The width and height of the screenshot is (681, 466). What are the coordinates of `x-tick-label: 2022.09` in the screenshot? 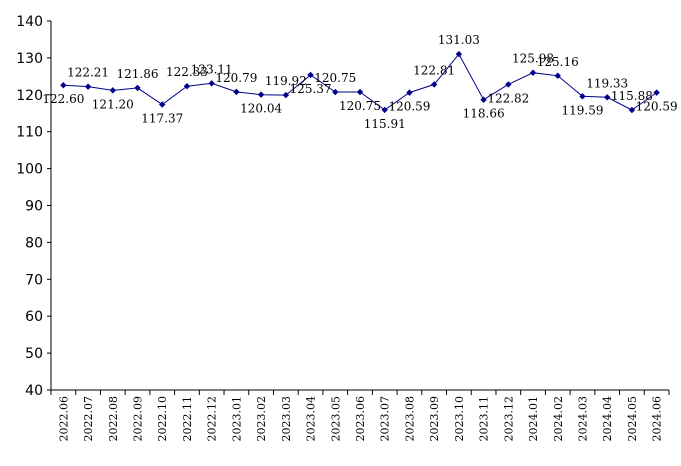 It's located at (138, 419).